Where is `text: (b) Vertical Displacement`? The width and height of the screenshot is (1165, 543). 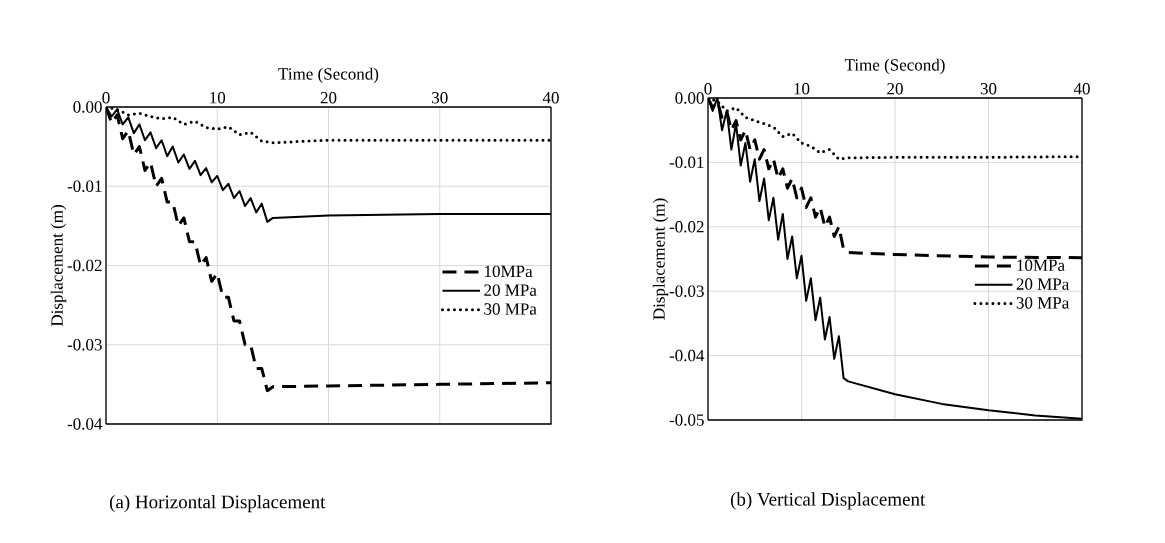
text: (b) Vertical Displacement is located at coordinates (828, 501).